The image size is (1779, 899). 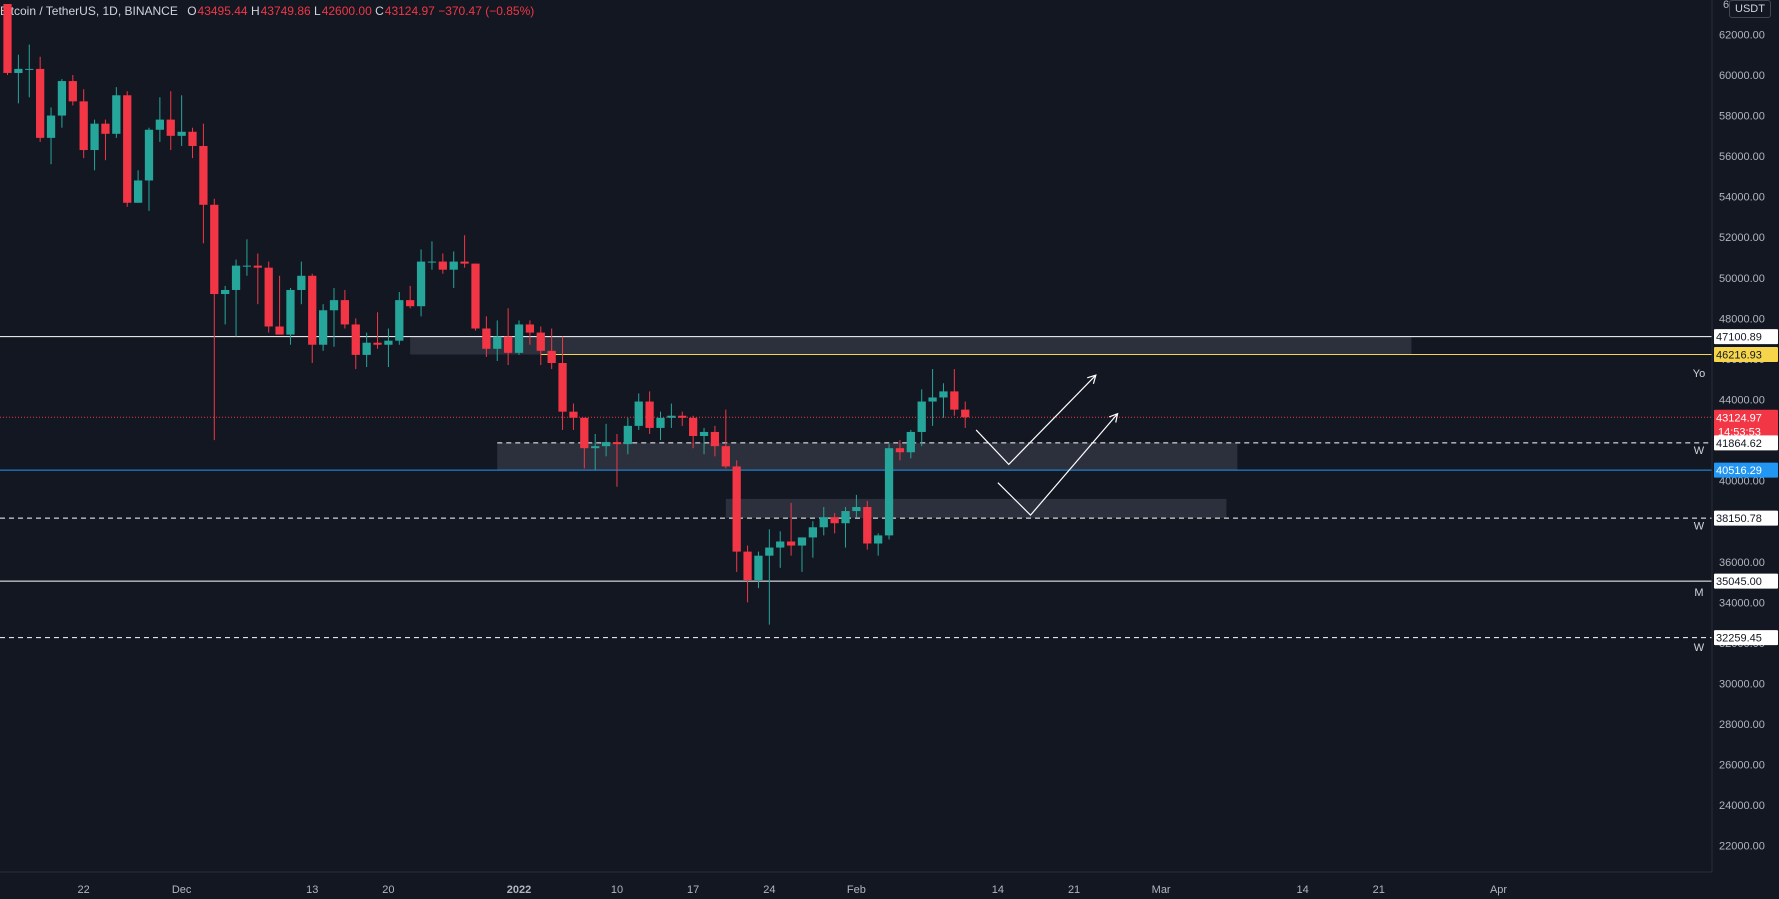 What do you see at coordinates (1739, 418) in the screenshot?
I see `price-badge-label: 43124.97` at bounding box center [1739, 418].